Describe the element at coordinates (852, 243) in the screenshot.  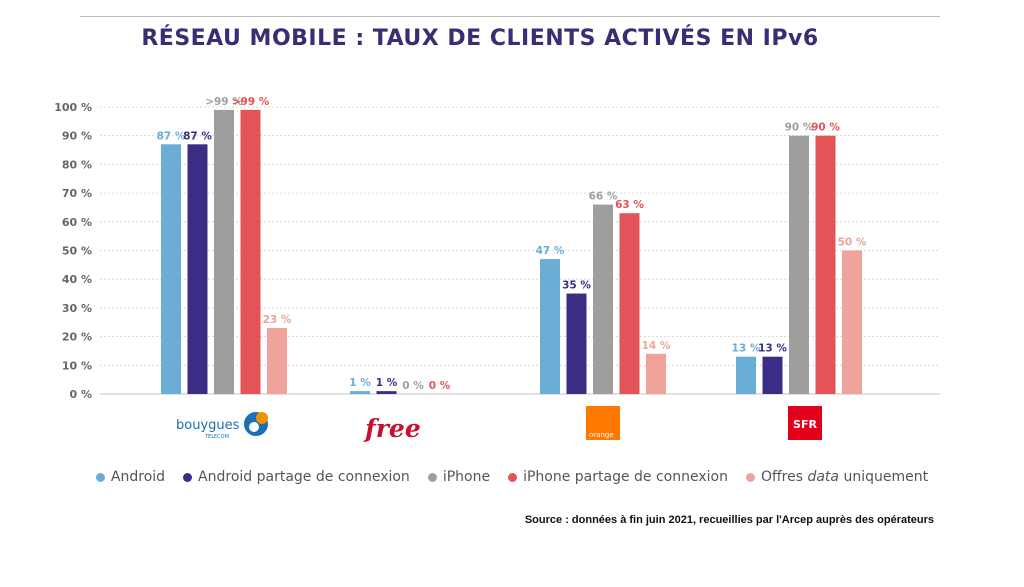
I see `bar-value-label: 50 %` at that location.